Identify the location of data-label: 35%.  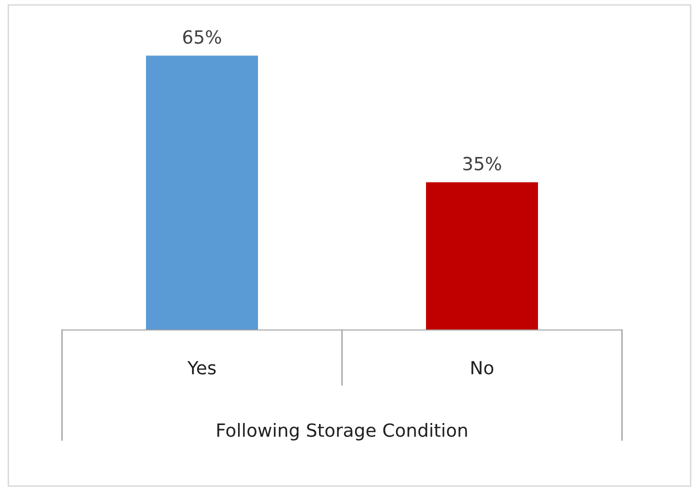
(482, 163).